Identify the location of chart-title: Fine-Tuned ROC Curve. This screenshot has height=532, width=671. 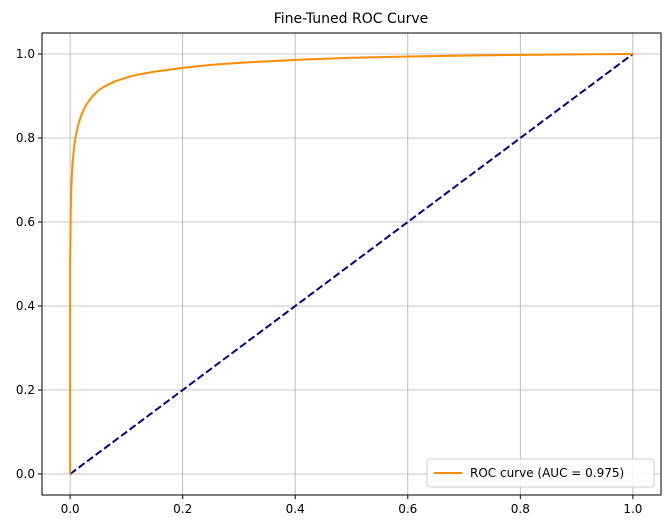
(351, 19).